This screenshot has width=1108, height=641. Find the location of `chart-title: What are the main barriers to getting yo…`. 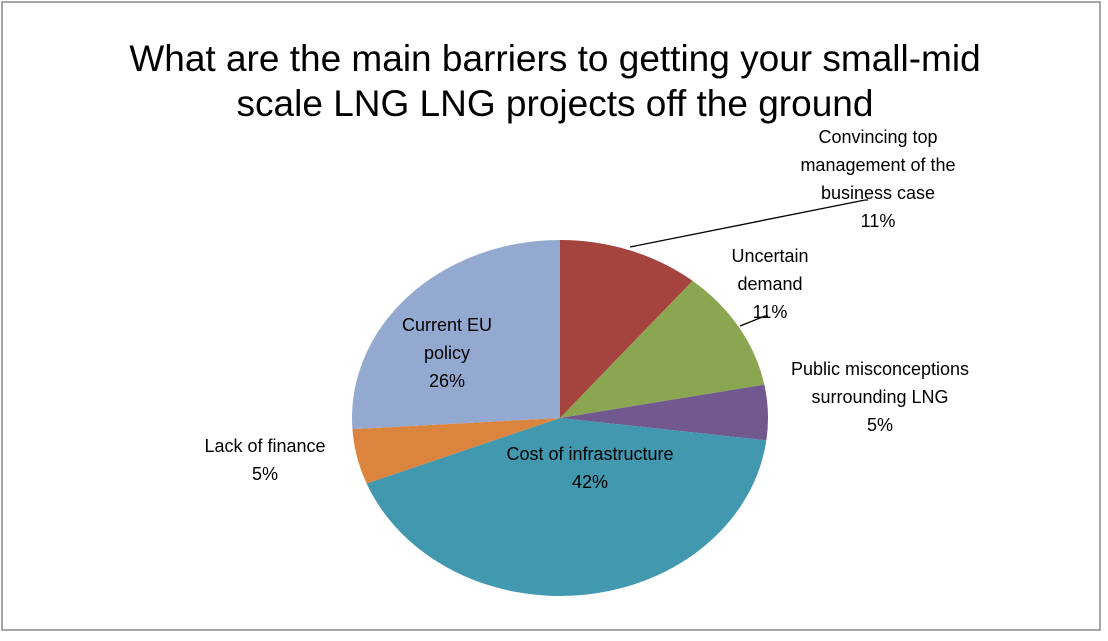

chart-title: What are the main barriers to getting yo… is located at coordinates (555, 81).